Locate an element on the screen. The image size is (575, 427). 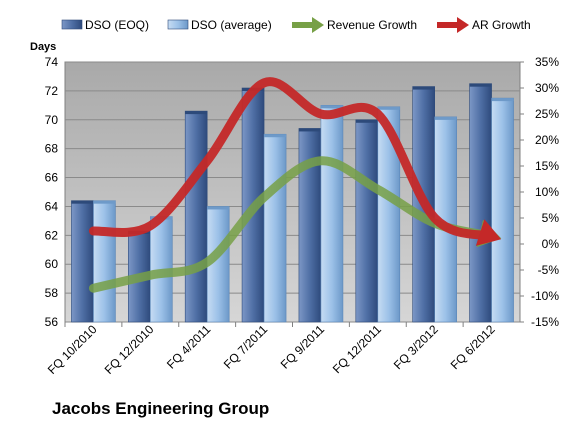
legend-ar-growth: AR Growth is located at coordinates (484, 25).